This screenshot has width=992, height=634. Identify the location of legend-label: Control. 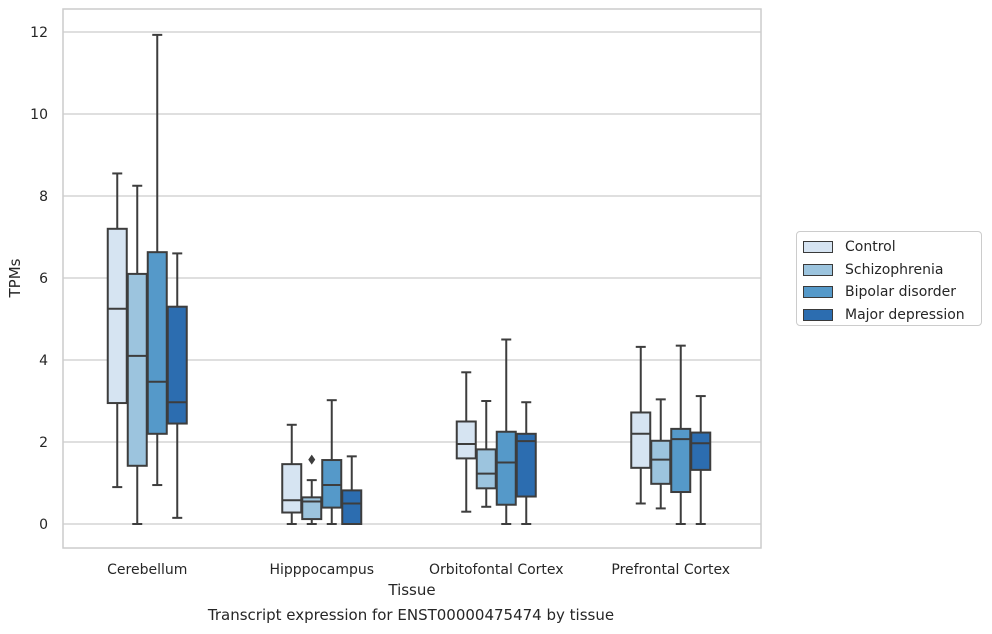
(870, 247).